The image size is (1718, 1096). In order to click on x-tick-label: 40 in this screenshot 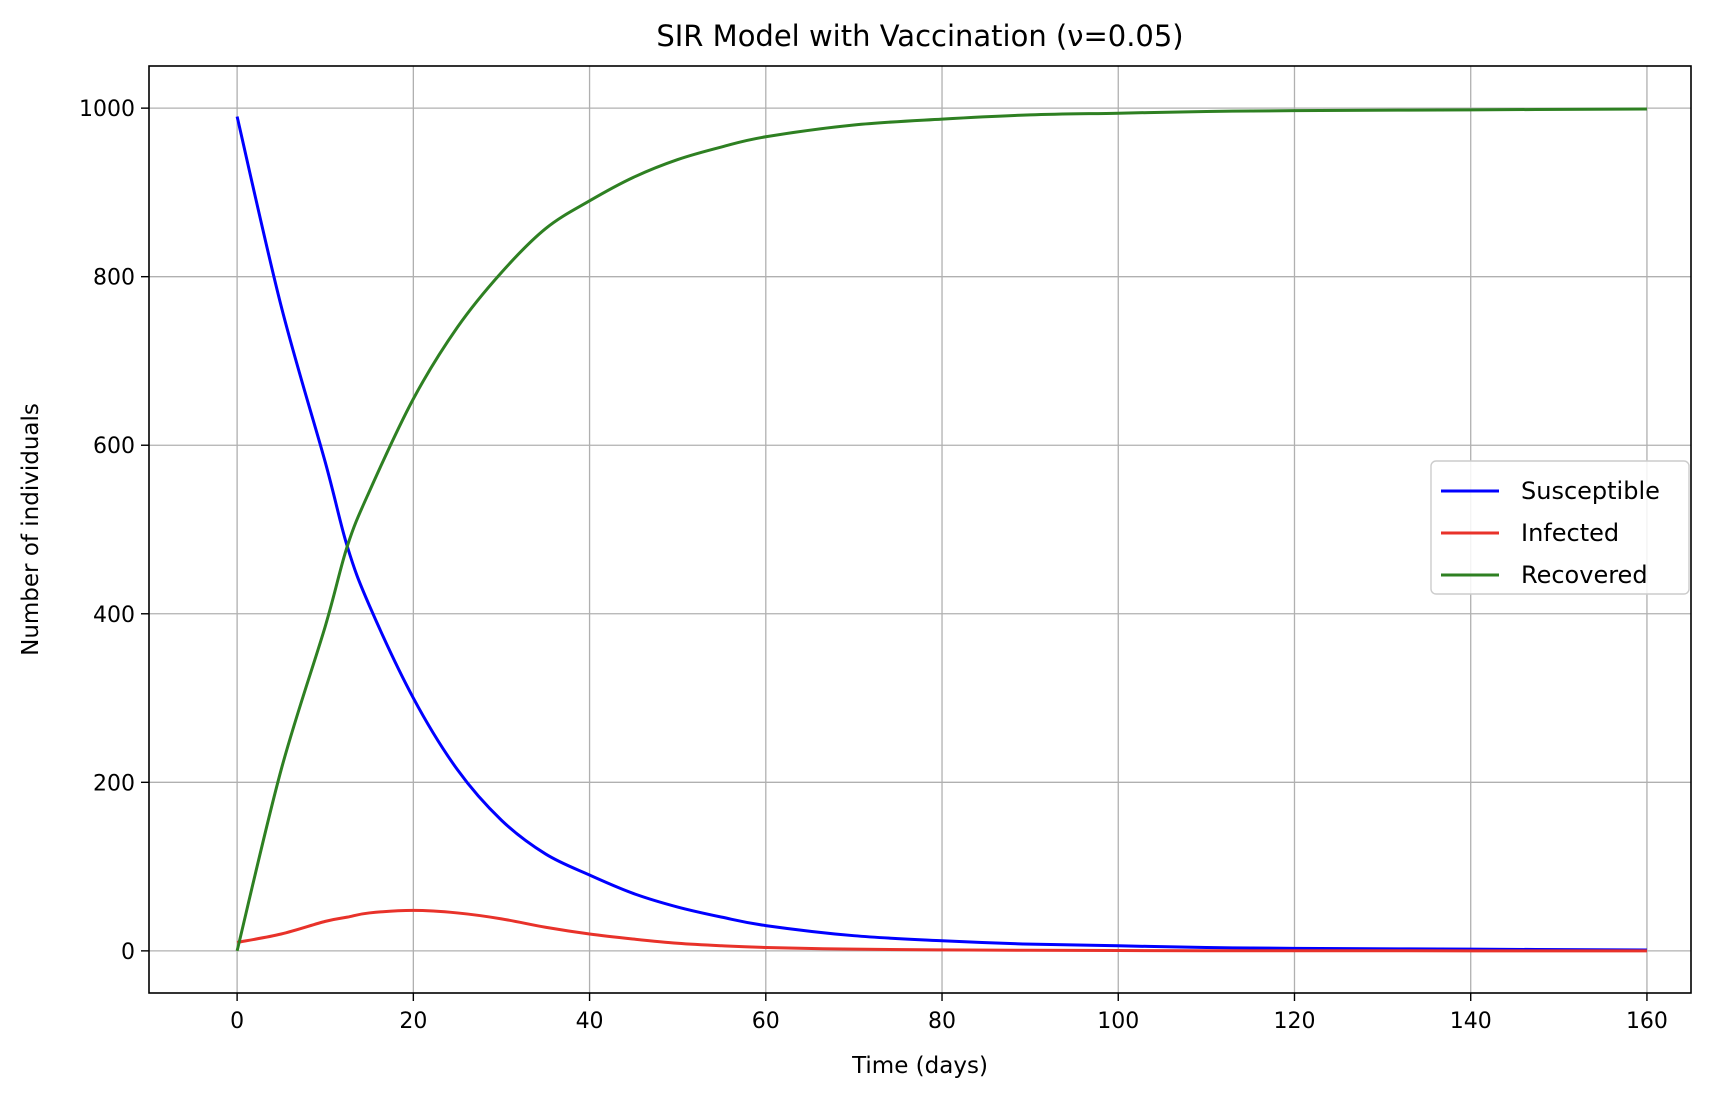, I will do `click(590, 1021)`.